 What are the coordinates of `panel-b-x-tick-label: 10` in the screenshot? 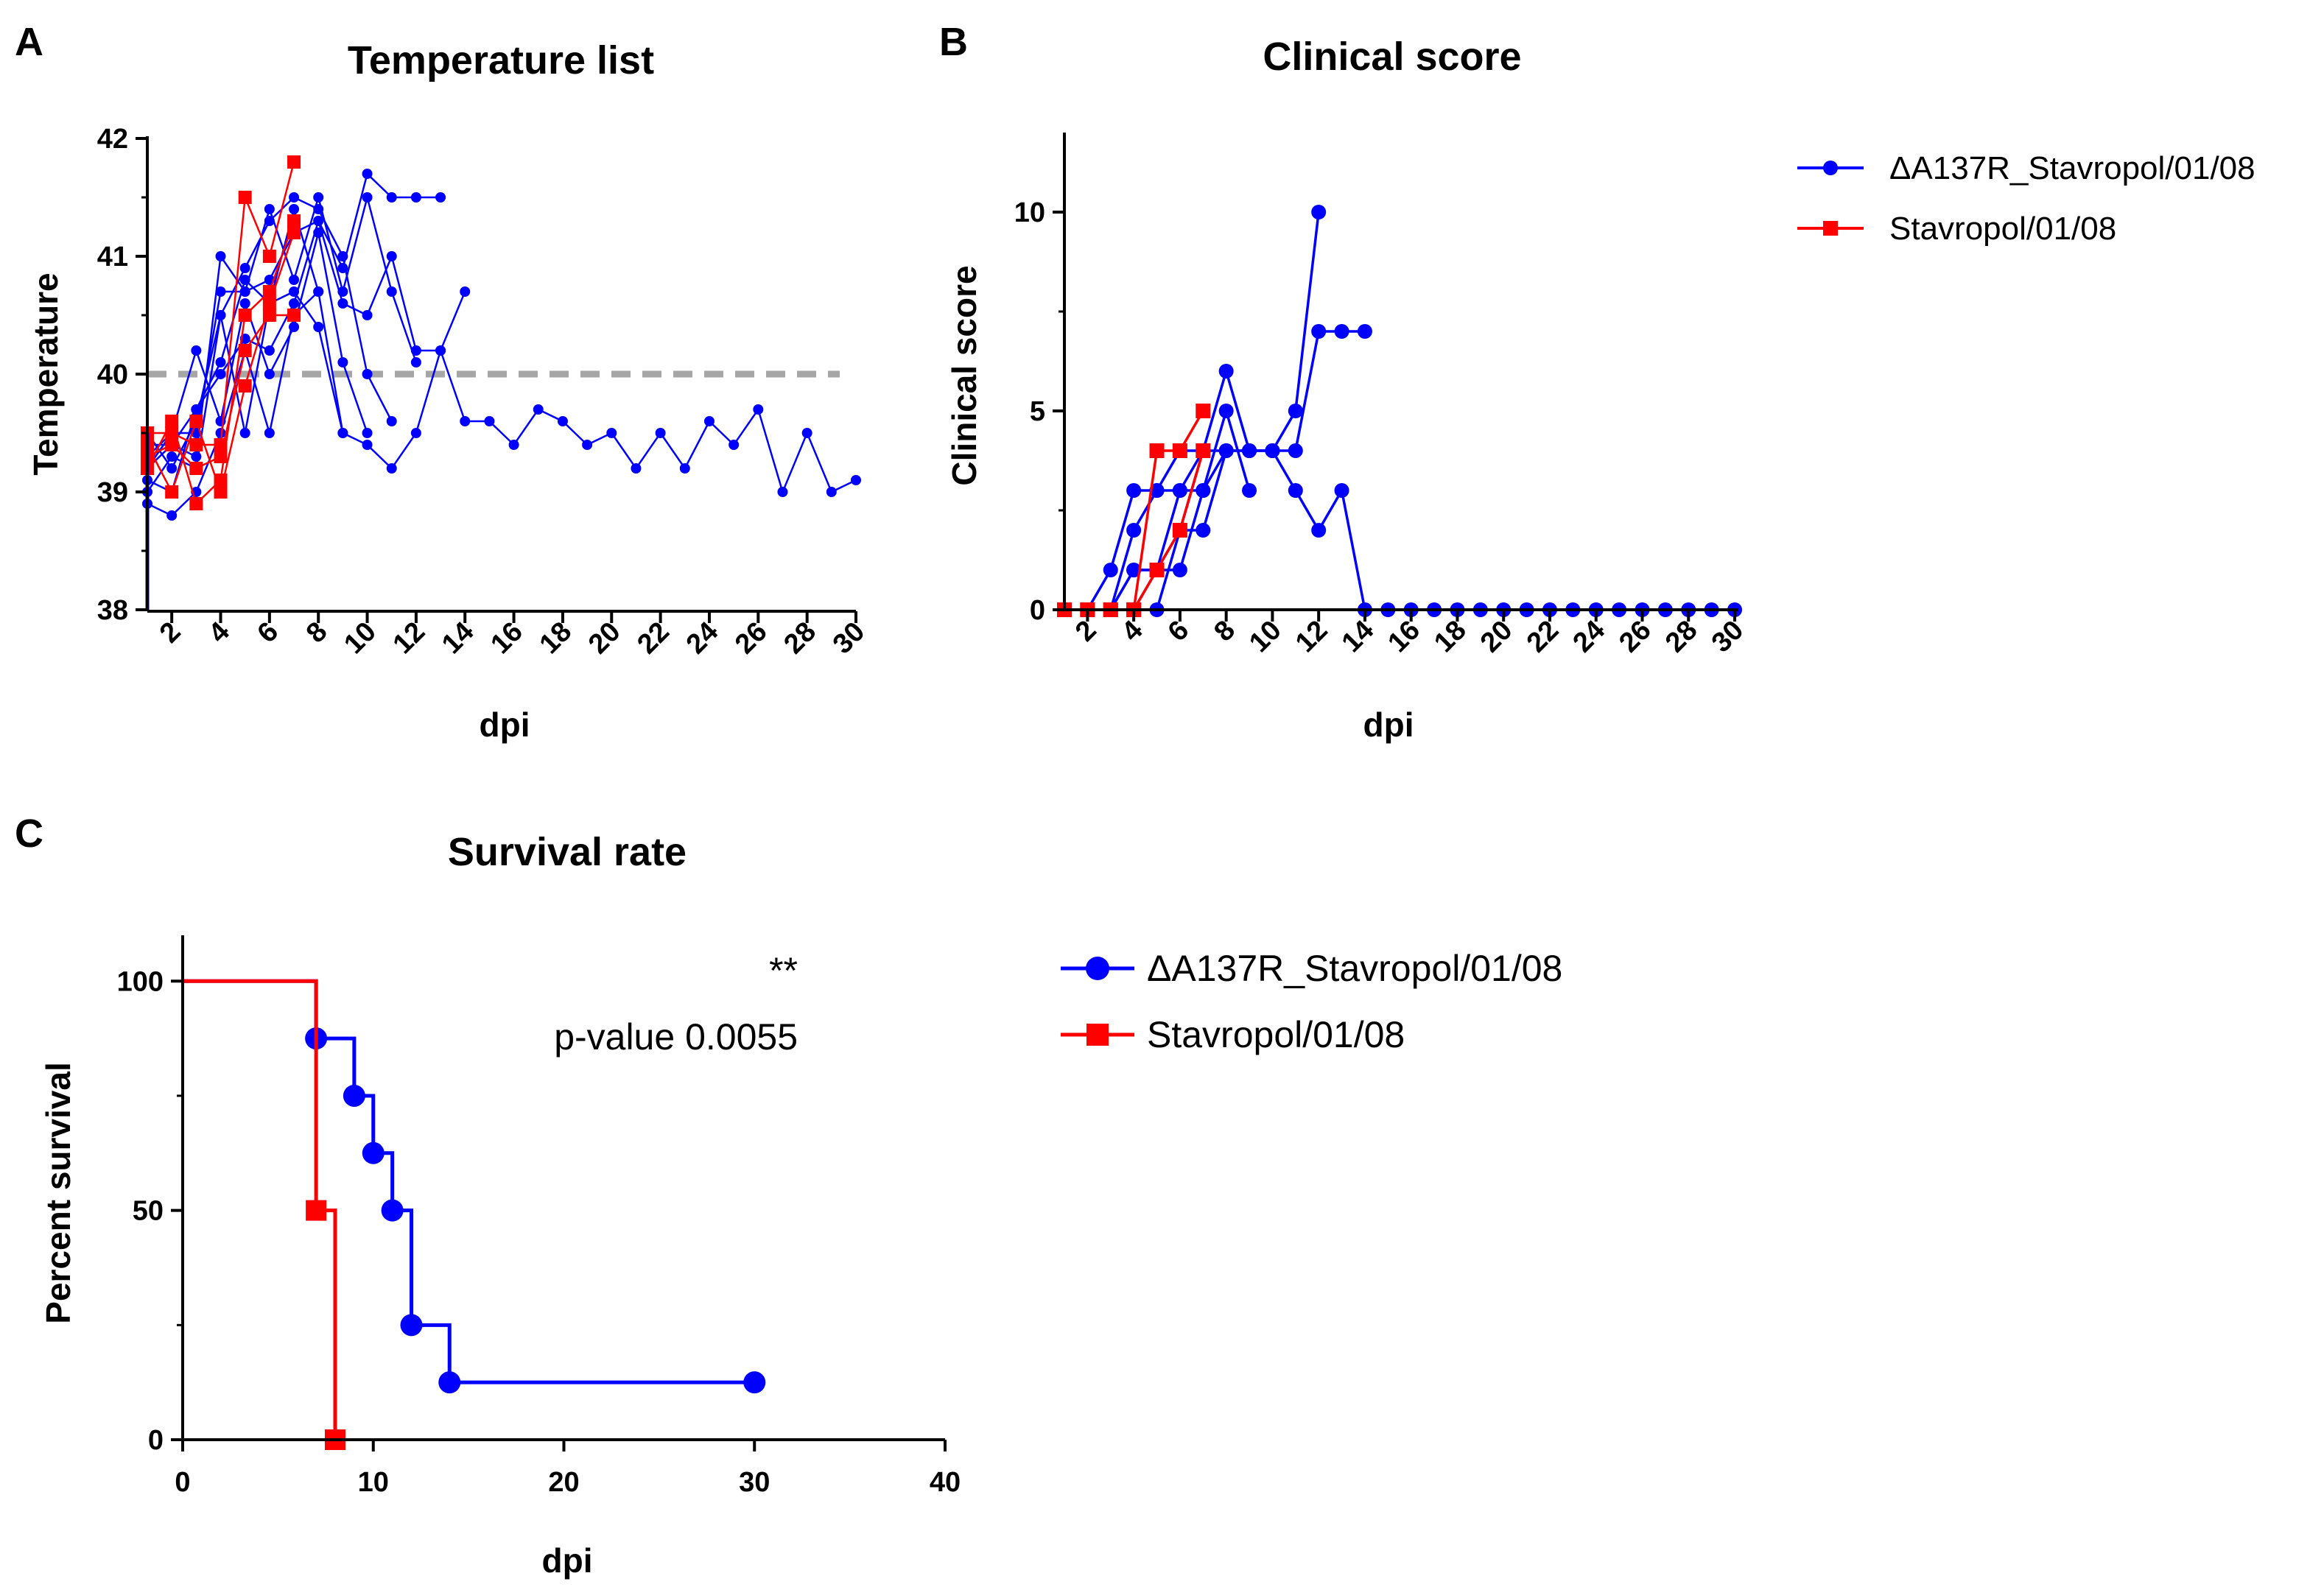 It's located at (1265, 637).